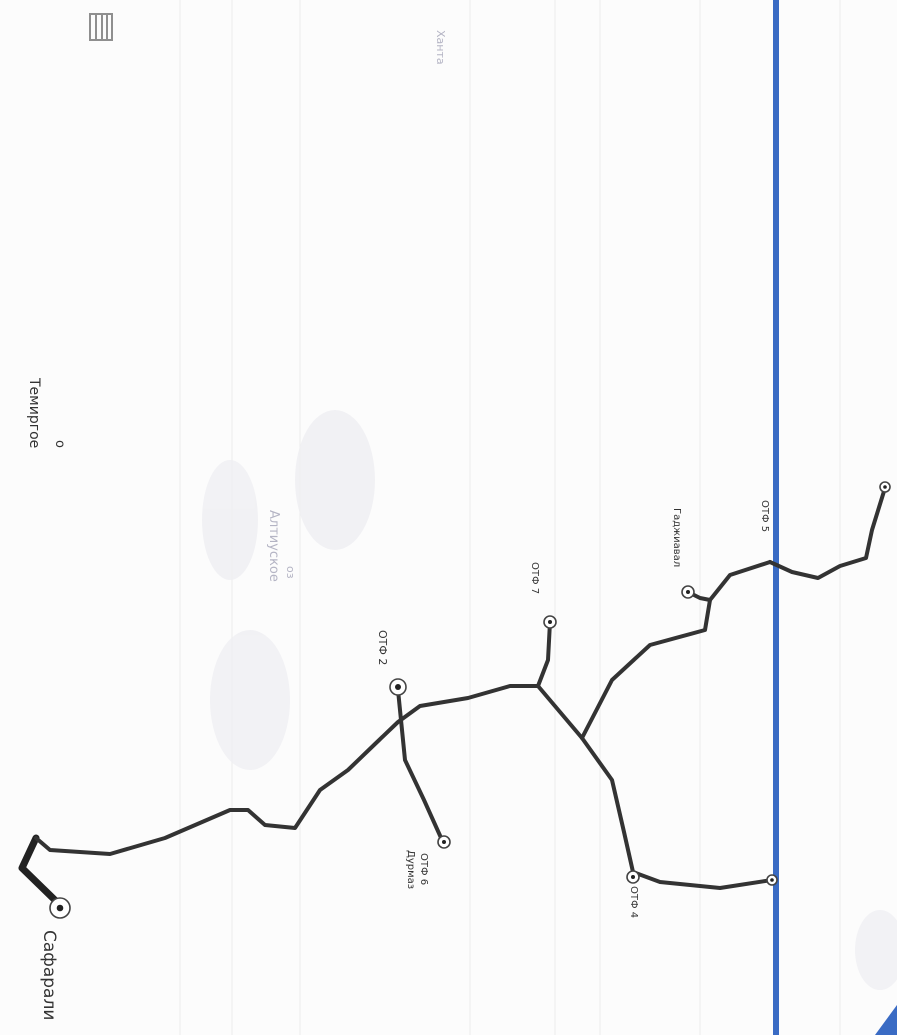 This screenshot has height=1035, width=897. I want to click on compass-corner-icon, so click(886, 1020).